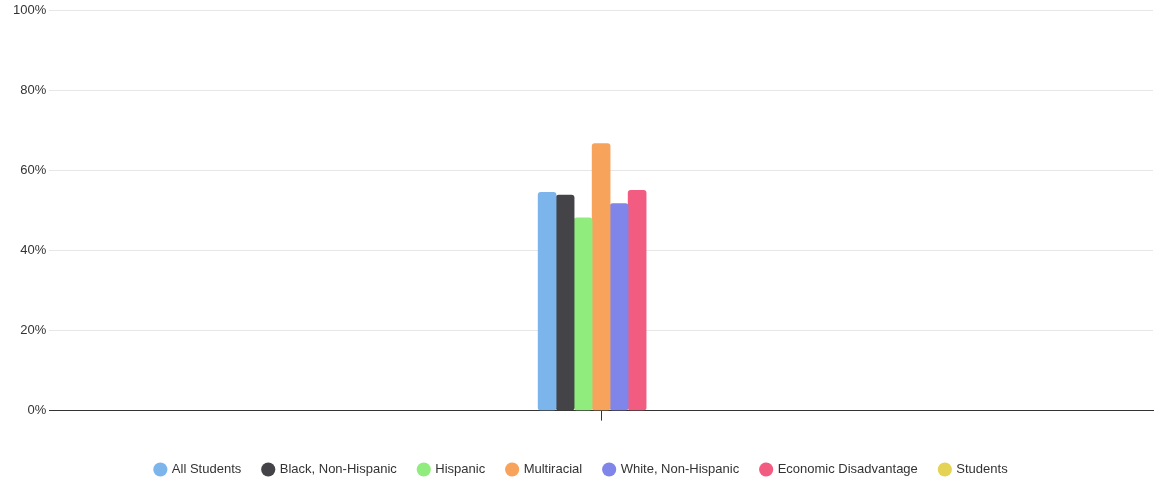  What do you see at coordinates (33, 330) in the screenshot?
I see `y-tick-label: 20%` at bounding box center [33, 330].